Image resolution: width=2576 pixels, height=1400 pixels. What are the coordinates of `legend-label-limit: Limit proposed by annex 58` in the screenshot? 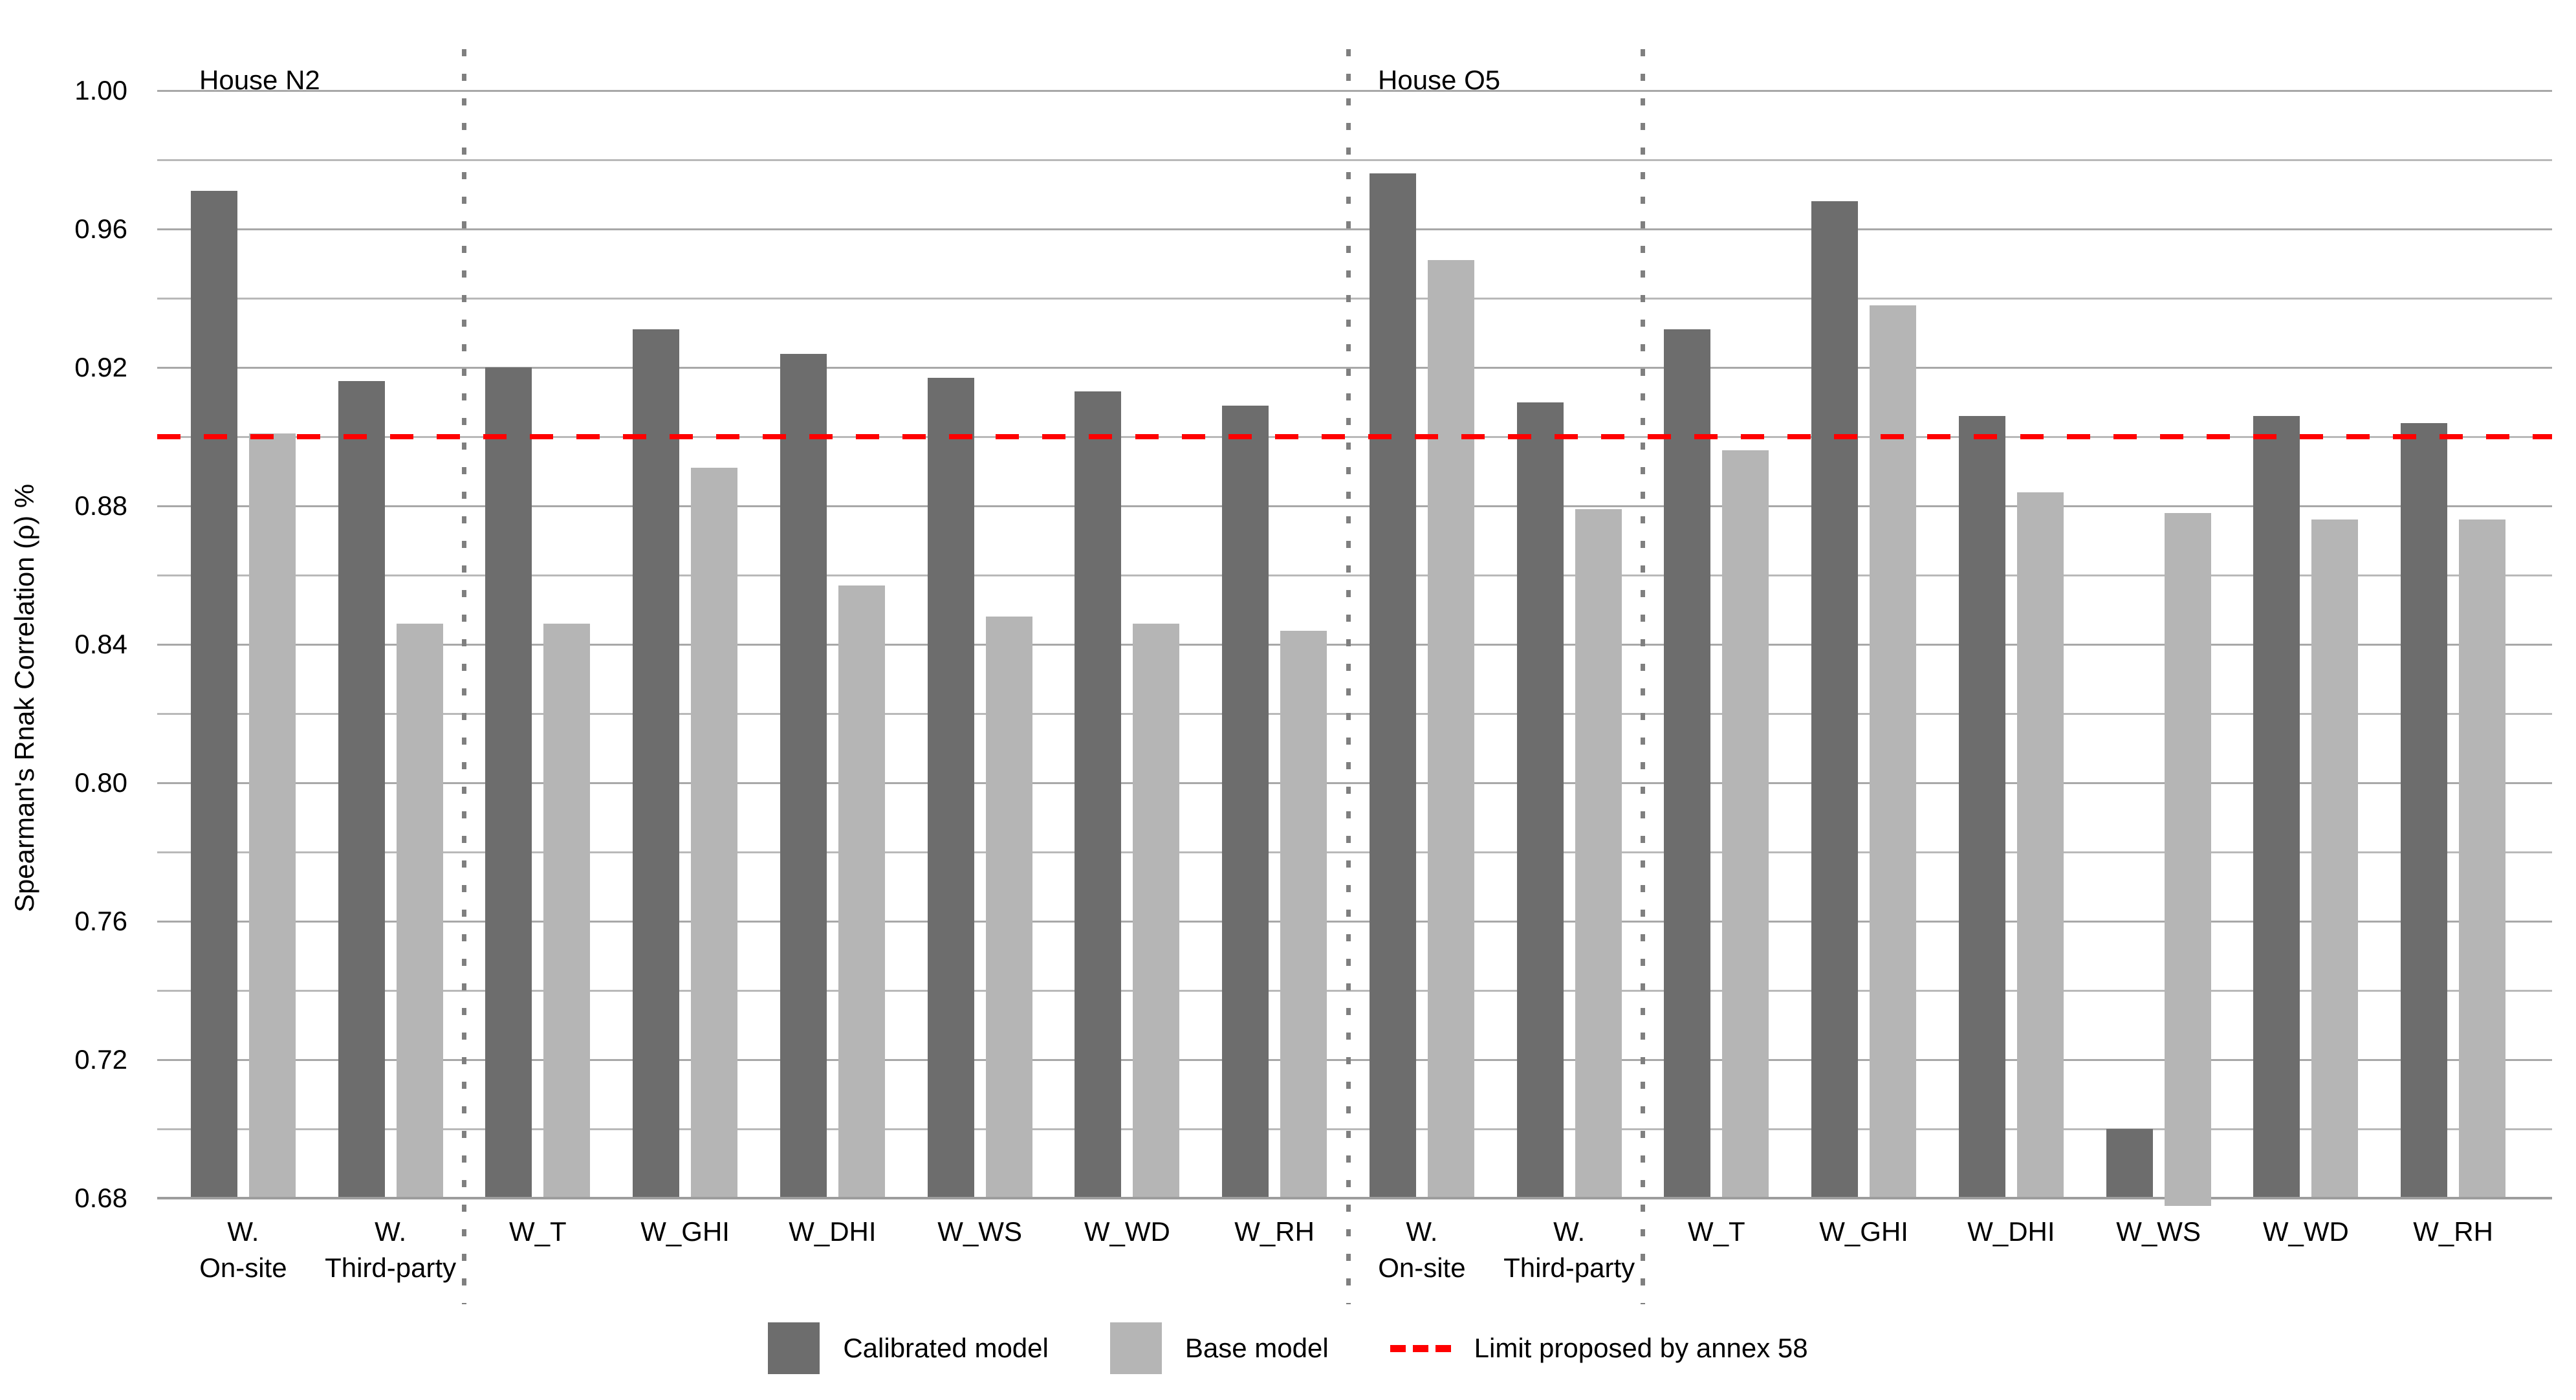 It's located at (1641, 1348).